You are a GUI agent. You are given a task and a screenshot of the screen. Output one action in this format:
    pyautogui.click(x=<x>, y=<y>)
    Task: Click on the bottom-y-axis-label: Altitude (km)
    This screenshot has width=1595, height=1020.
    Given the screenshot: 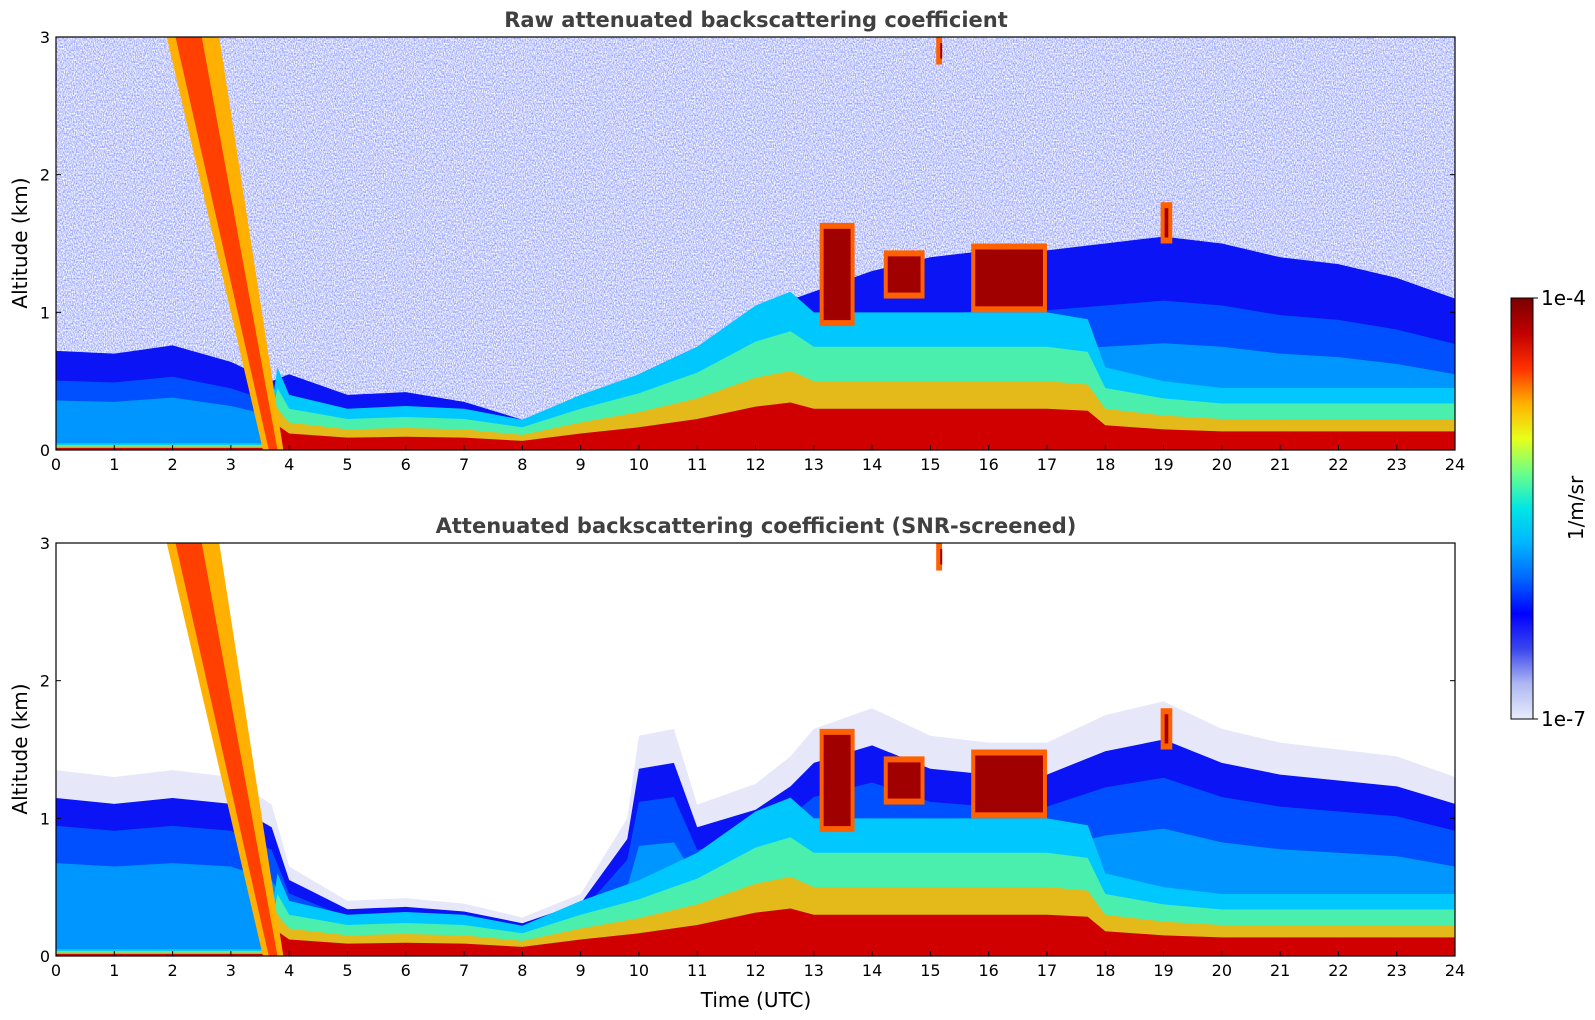 What is the action you would take?
    pyautogui.click(x=20, y=748)
    